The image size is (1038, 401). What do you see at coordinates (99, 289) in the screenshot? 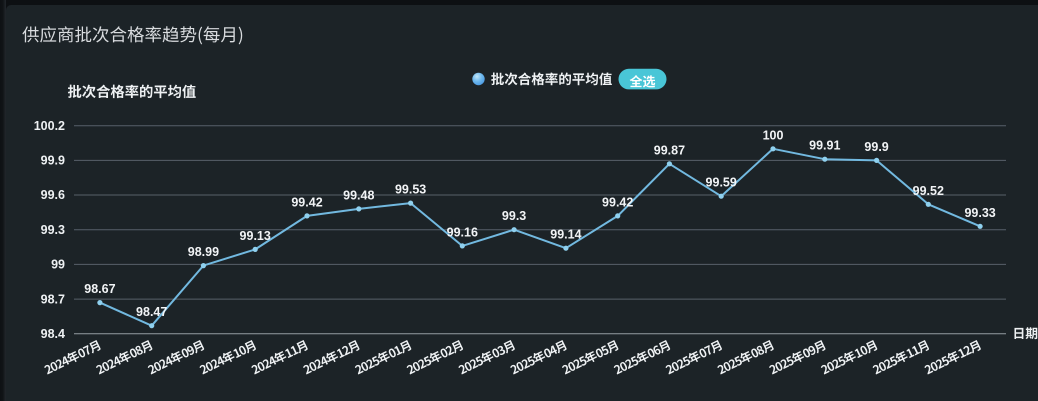
I see `svg-text: 98.67` at bounding box center [99, 289].